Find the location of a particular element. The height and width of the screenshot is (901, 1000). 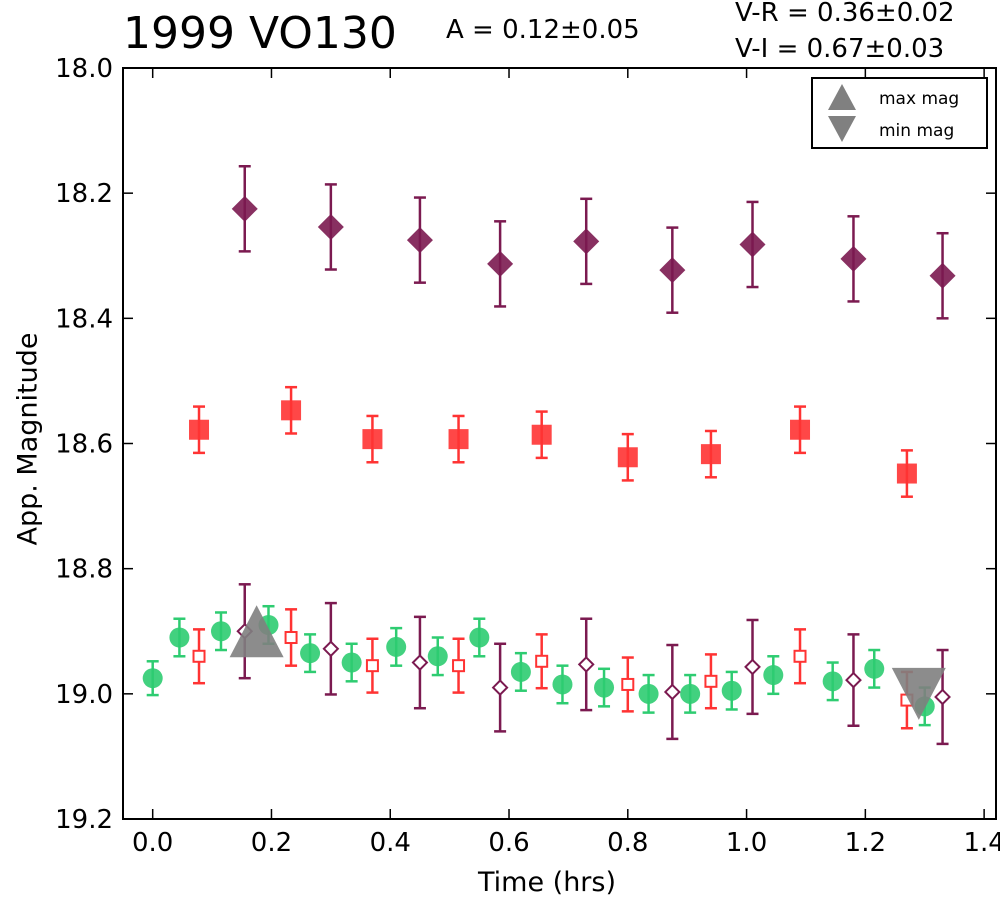

y-tick-label: 19.2 is located at coordinates (84, 820).